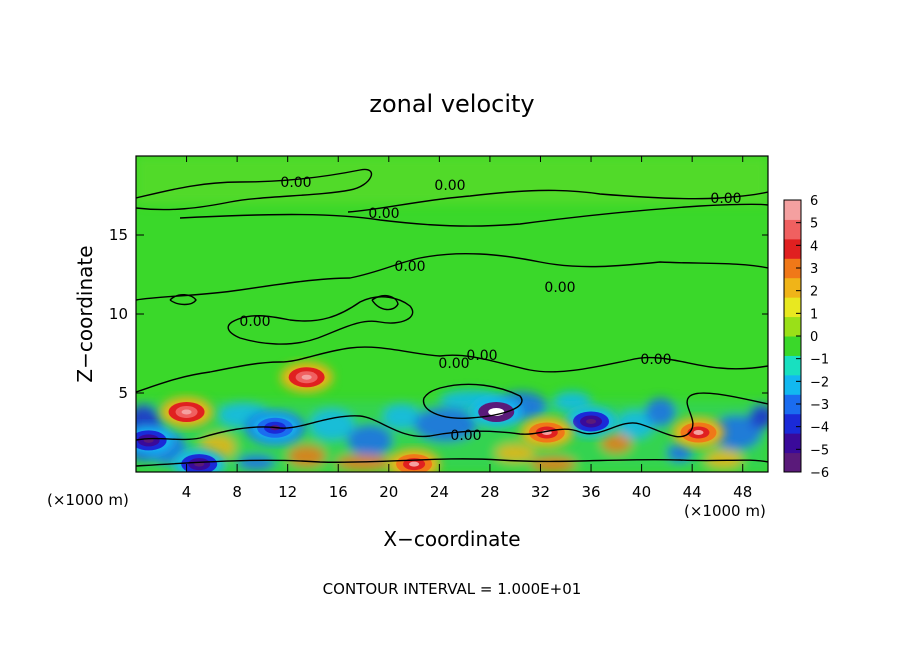 This screenshot has width=904, height=654. I want to click on colorbar-tick-label: 3, so click(814, 269).